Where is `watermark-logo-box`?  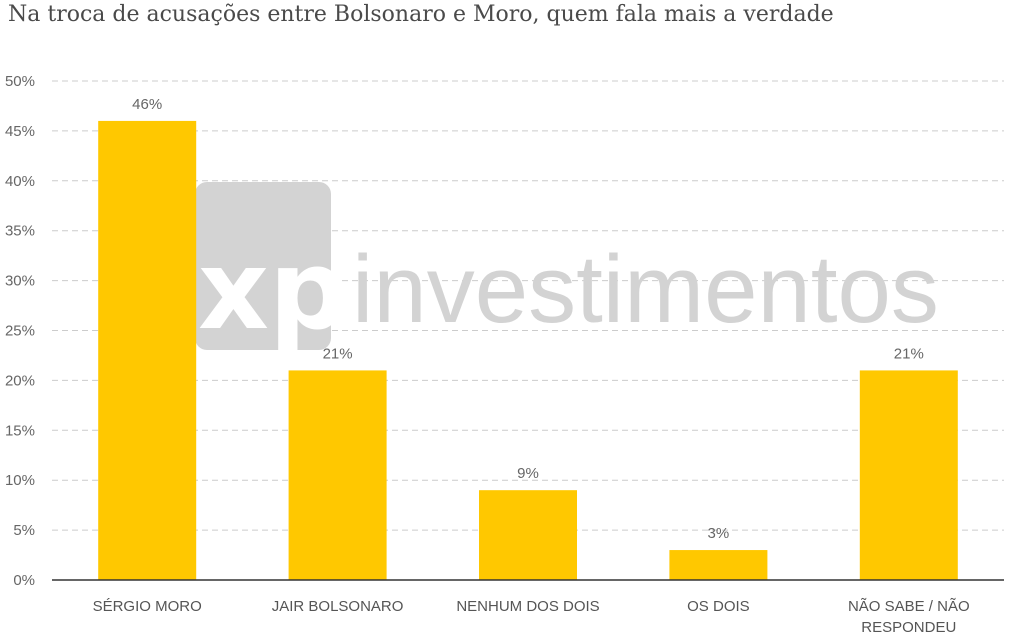
watermark-logo-box is located at coordinates (263, 266).